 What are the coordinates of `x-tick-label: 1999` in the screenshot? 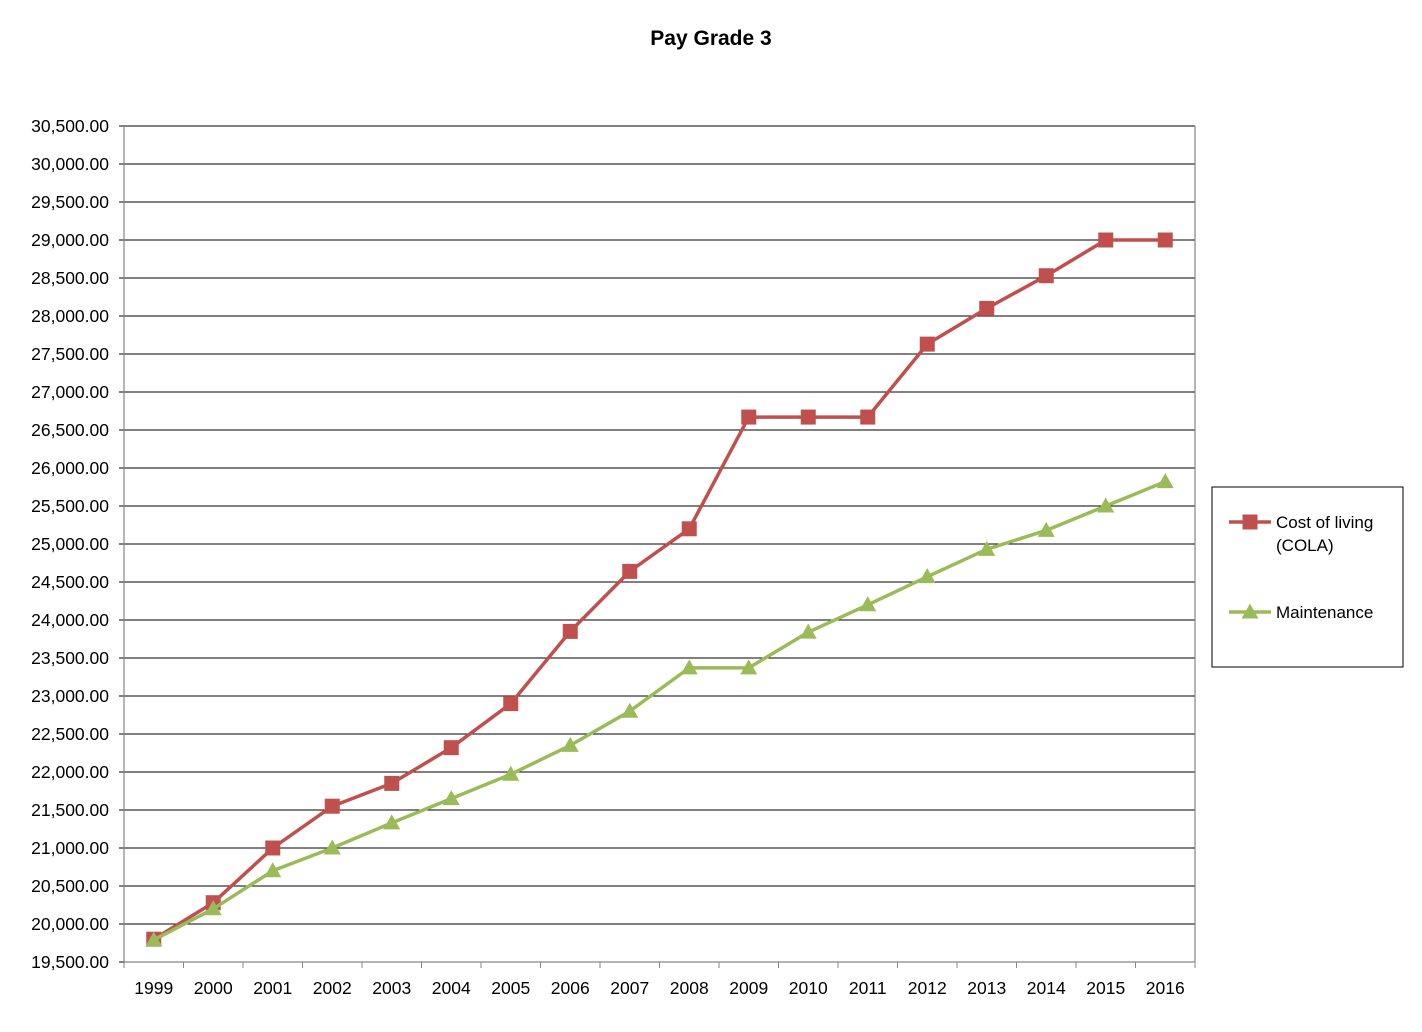 It's located at (153, 988).